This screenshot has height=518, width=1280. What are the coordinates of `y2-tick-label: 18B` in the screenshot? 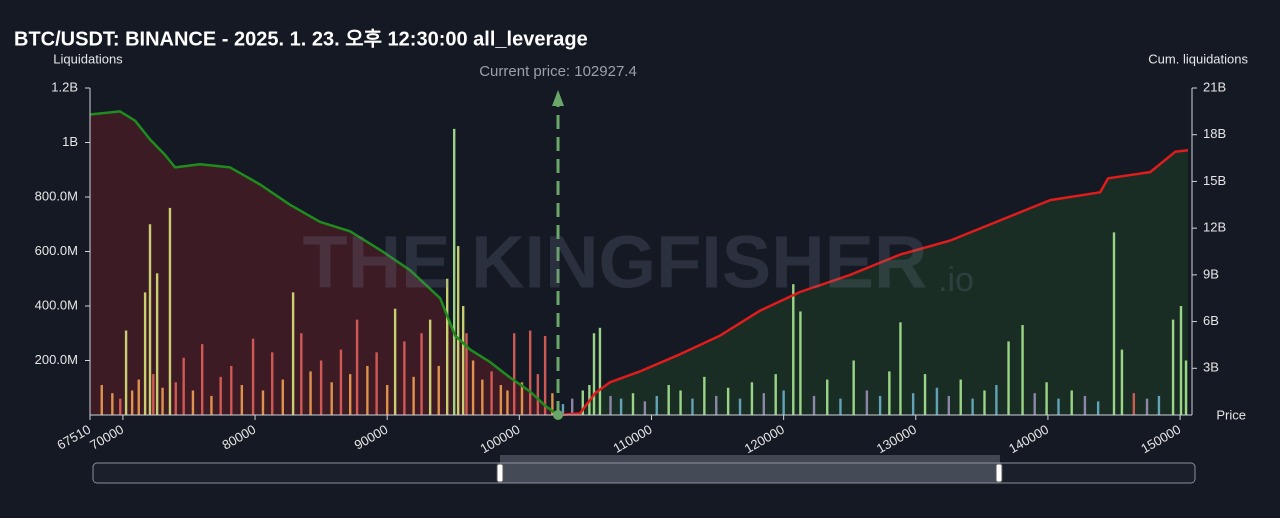 It's located at (1214, 133).